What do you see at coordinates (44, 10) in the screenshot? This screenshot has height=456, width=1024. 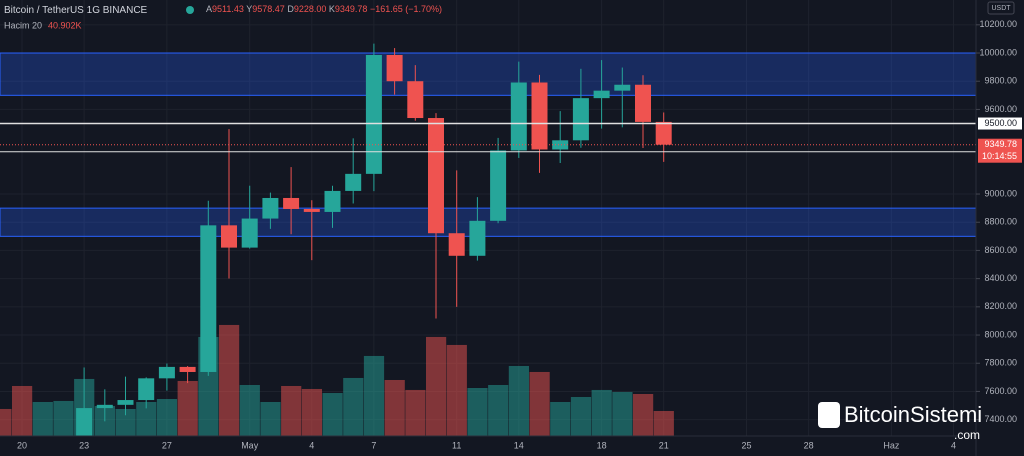 I see `symbol: Bitcoin / TetherUS` at bounding box center [44, 10].